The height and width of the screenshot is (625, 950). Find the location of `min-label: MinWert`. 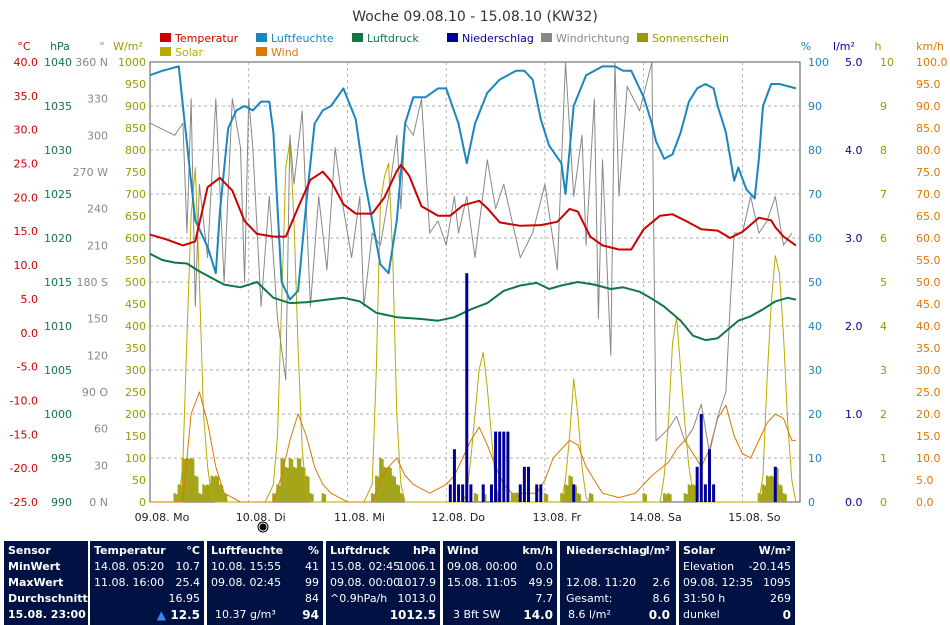

min-label: MinWert is located at coordinates (34, 566).